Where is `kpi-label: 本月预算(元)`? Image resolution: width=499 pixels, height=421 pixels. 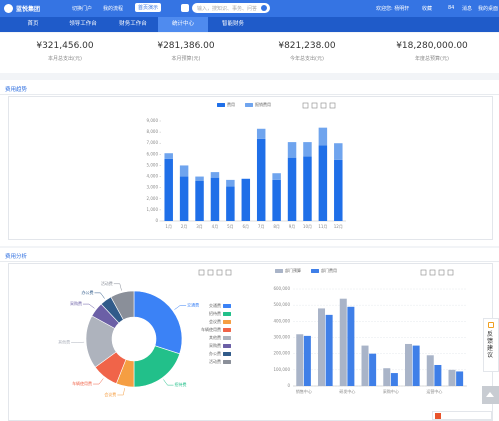
kpi-label: 本月预算(元) is located at coordinates (186, 59).